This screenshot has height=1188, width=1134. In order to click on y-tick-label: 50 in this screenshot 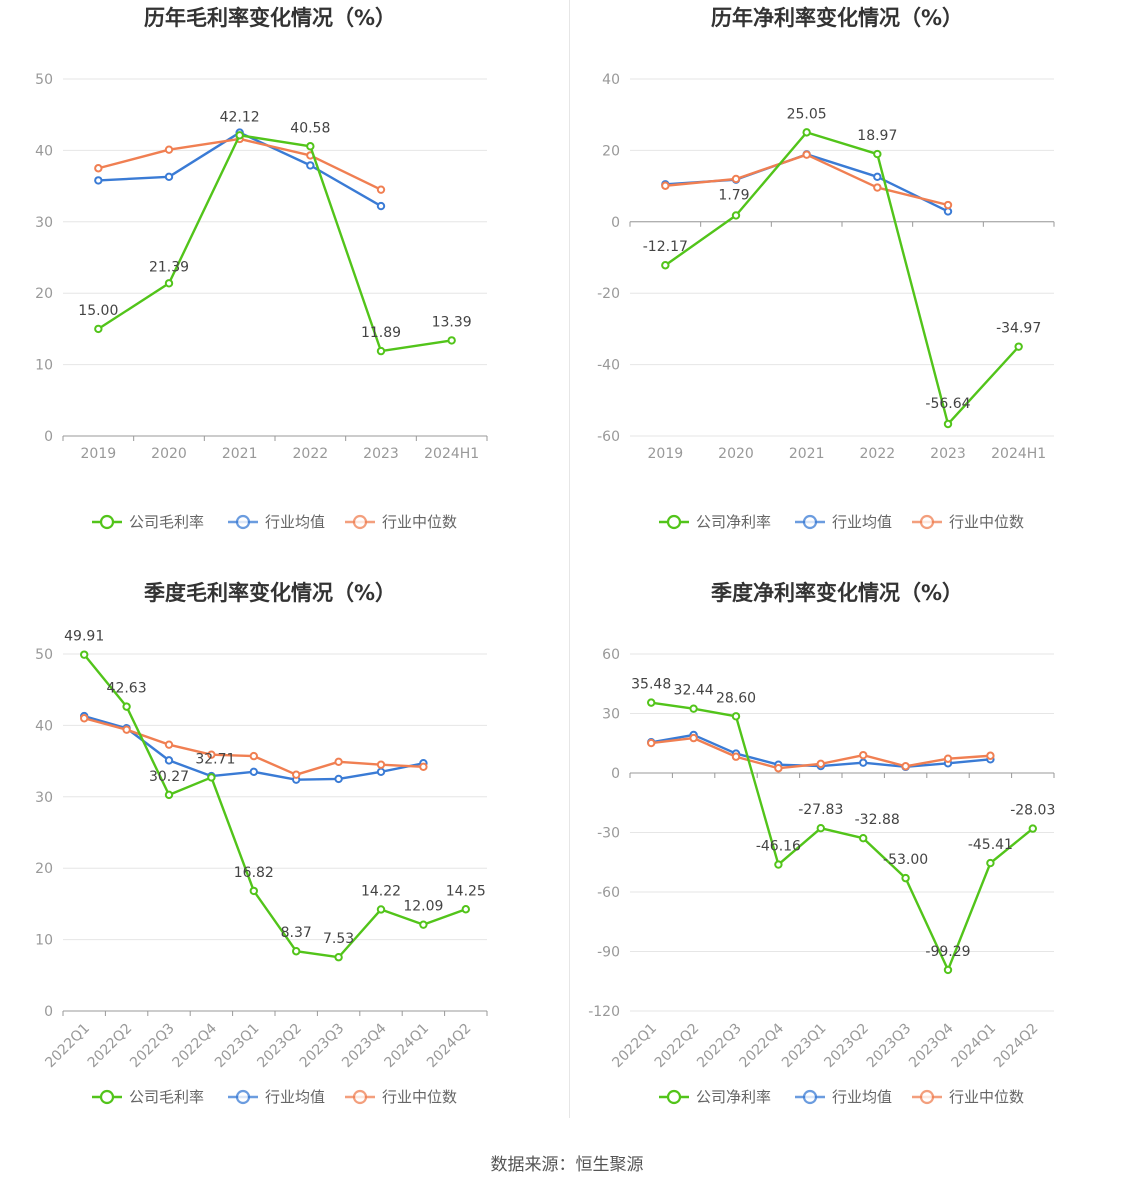, I will do `click(44, 655)`.